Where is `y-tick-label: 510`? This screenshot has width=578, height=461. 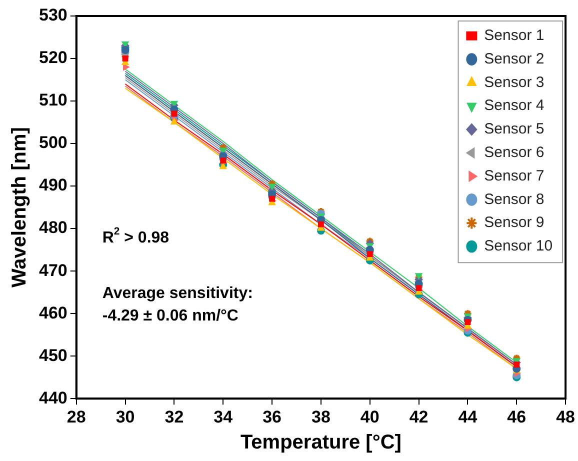 y-tick-label: 510 is located at coordinates (53, 100).